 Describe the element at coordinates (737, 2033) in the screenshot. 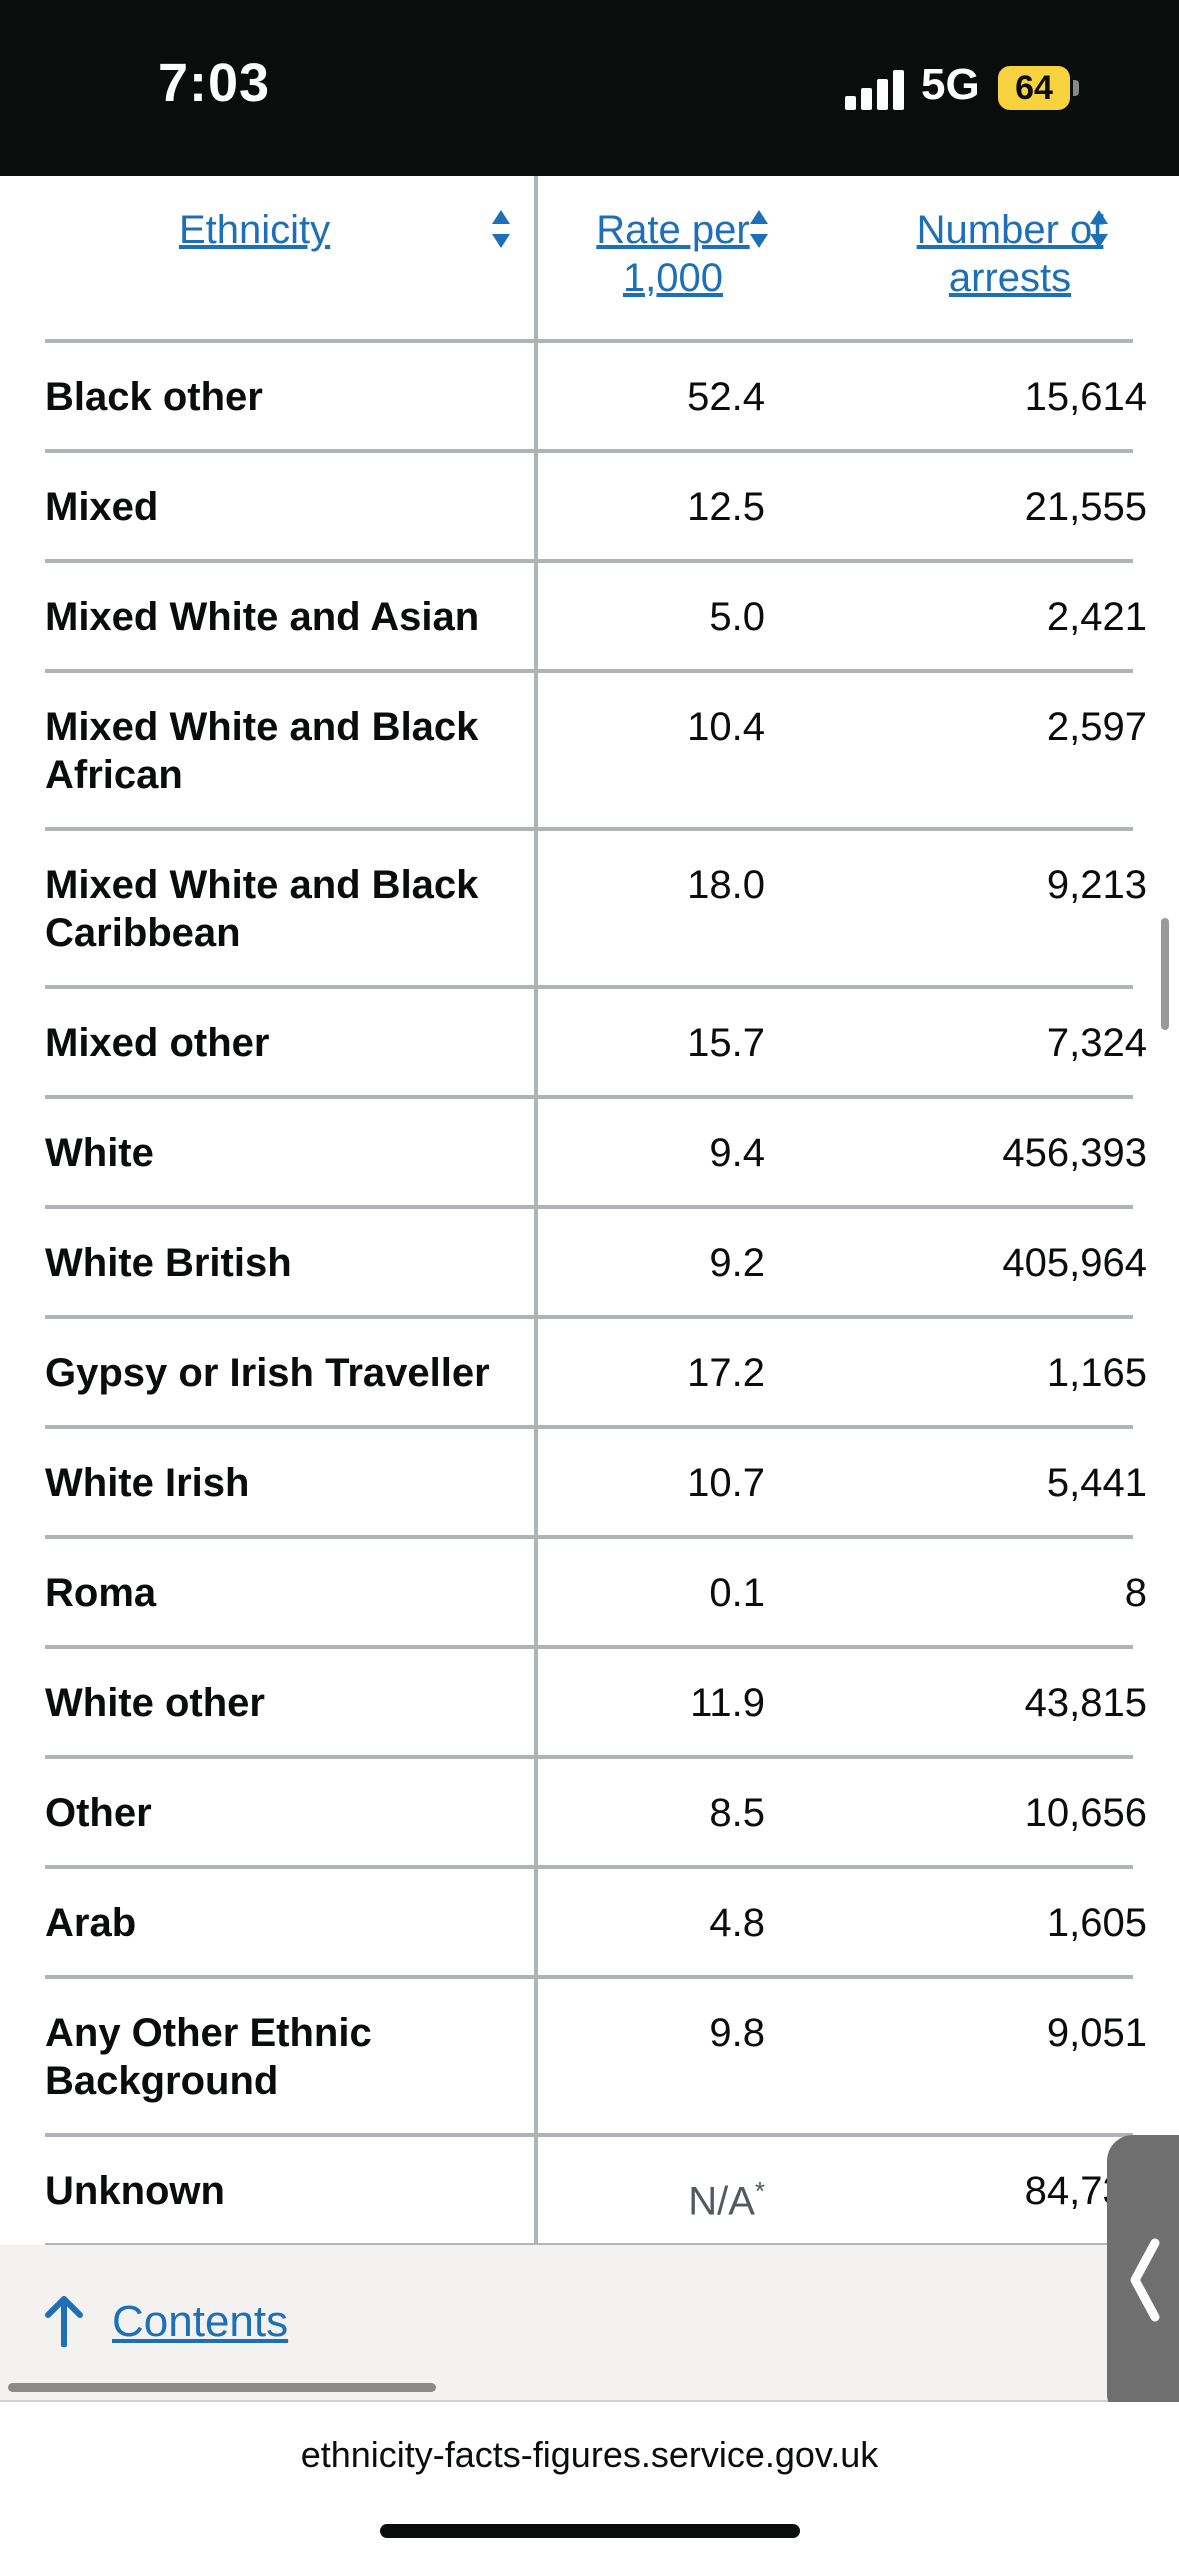

I see `rate-cell: 9.8` at that location.